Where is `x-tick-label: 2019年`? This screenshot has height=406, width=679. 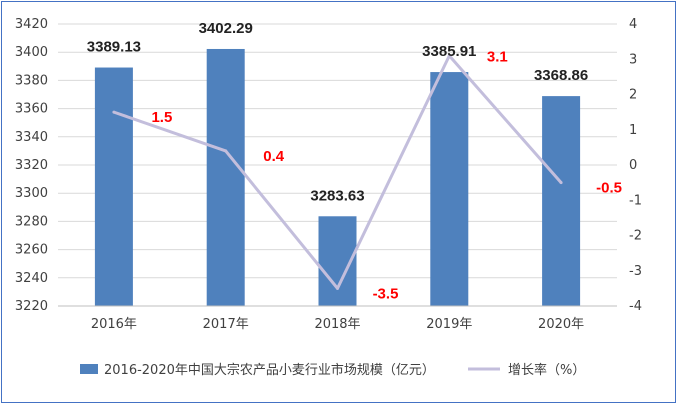 x-tick-label: 2019年 is located at coordinates (449, 324).